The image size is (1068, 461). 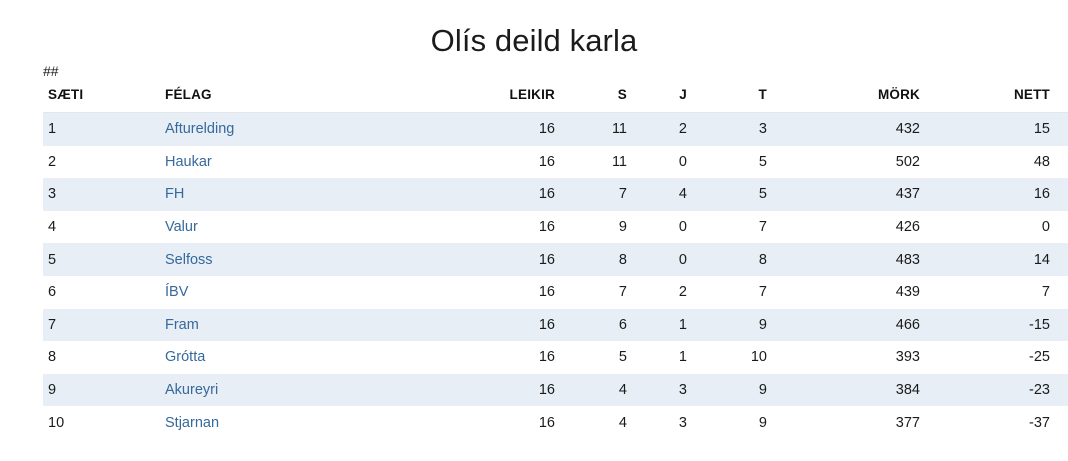 What do you see at coordinates (101, 162) in the screenshot?
I see `cell-rank: 2` at bounding box center [101, 162].